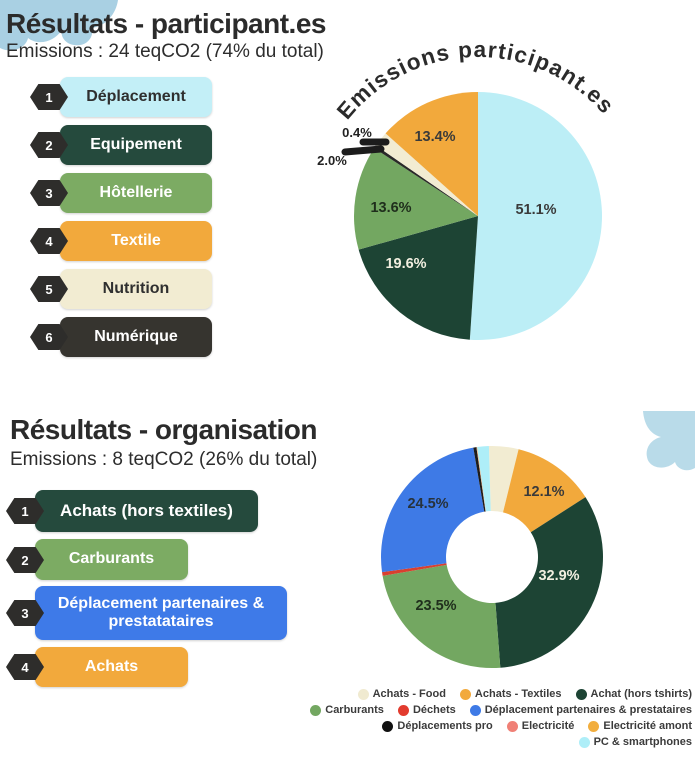 Image resolution: width=695 pixels, height=762 pixels. I want to click on legend-pill-textile: Textile, so click(136, 241).